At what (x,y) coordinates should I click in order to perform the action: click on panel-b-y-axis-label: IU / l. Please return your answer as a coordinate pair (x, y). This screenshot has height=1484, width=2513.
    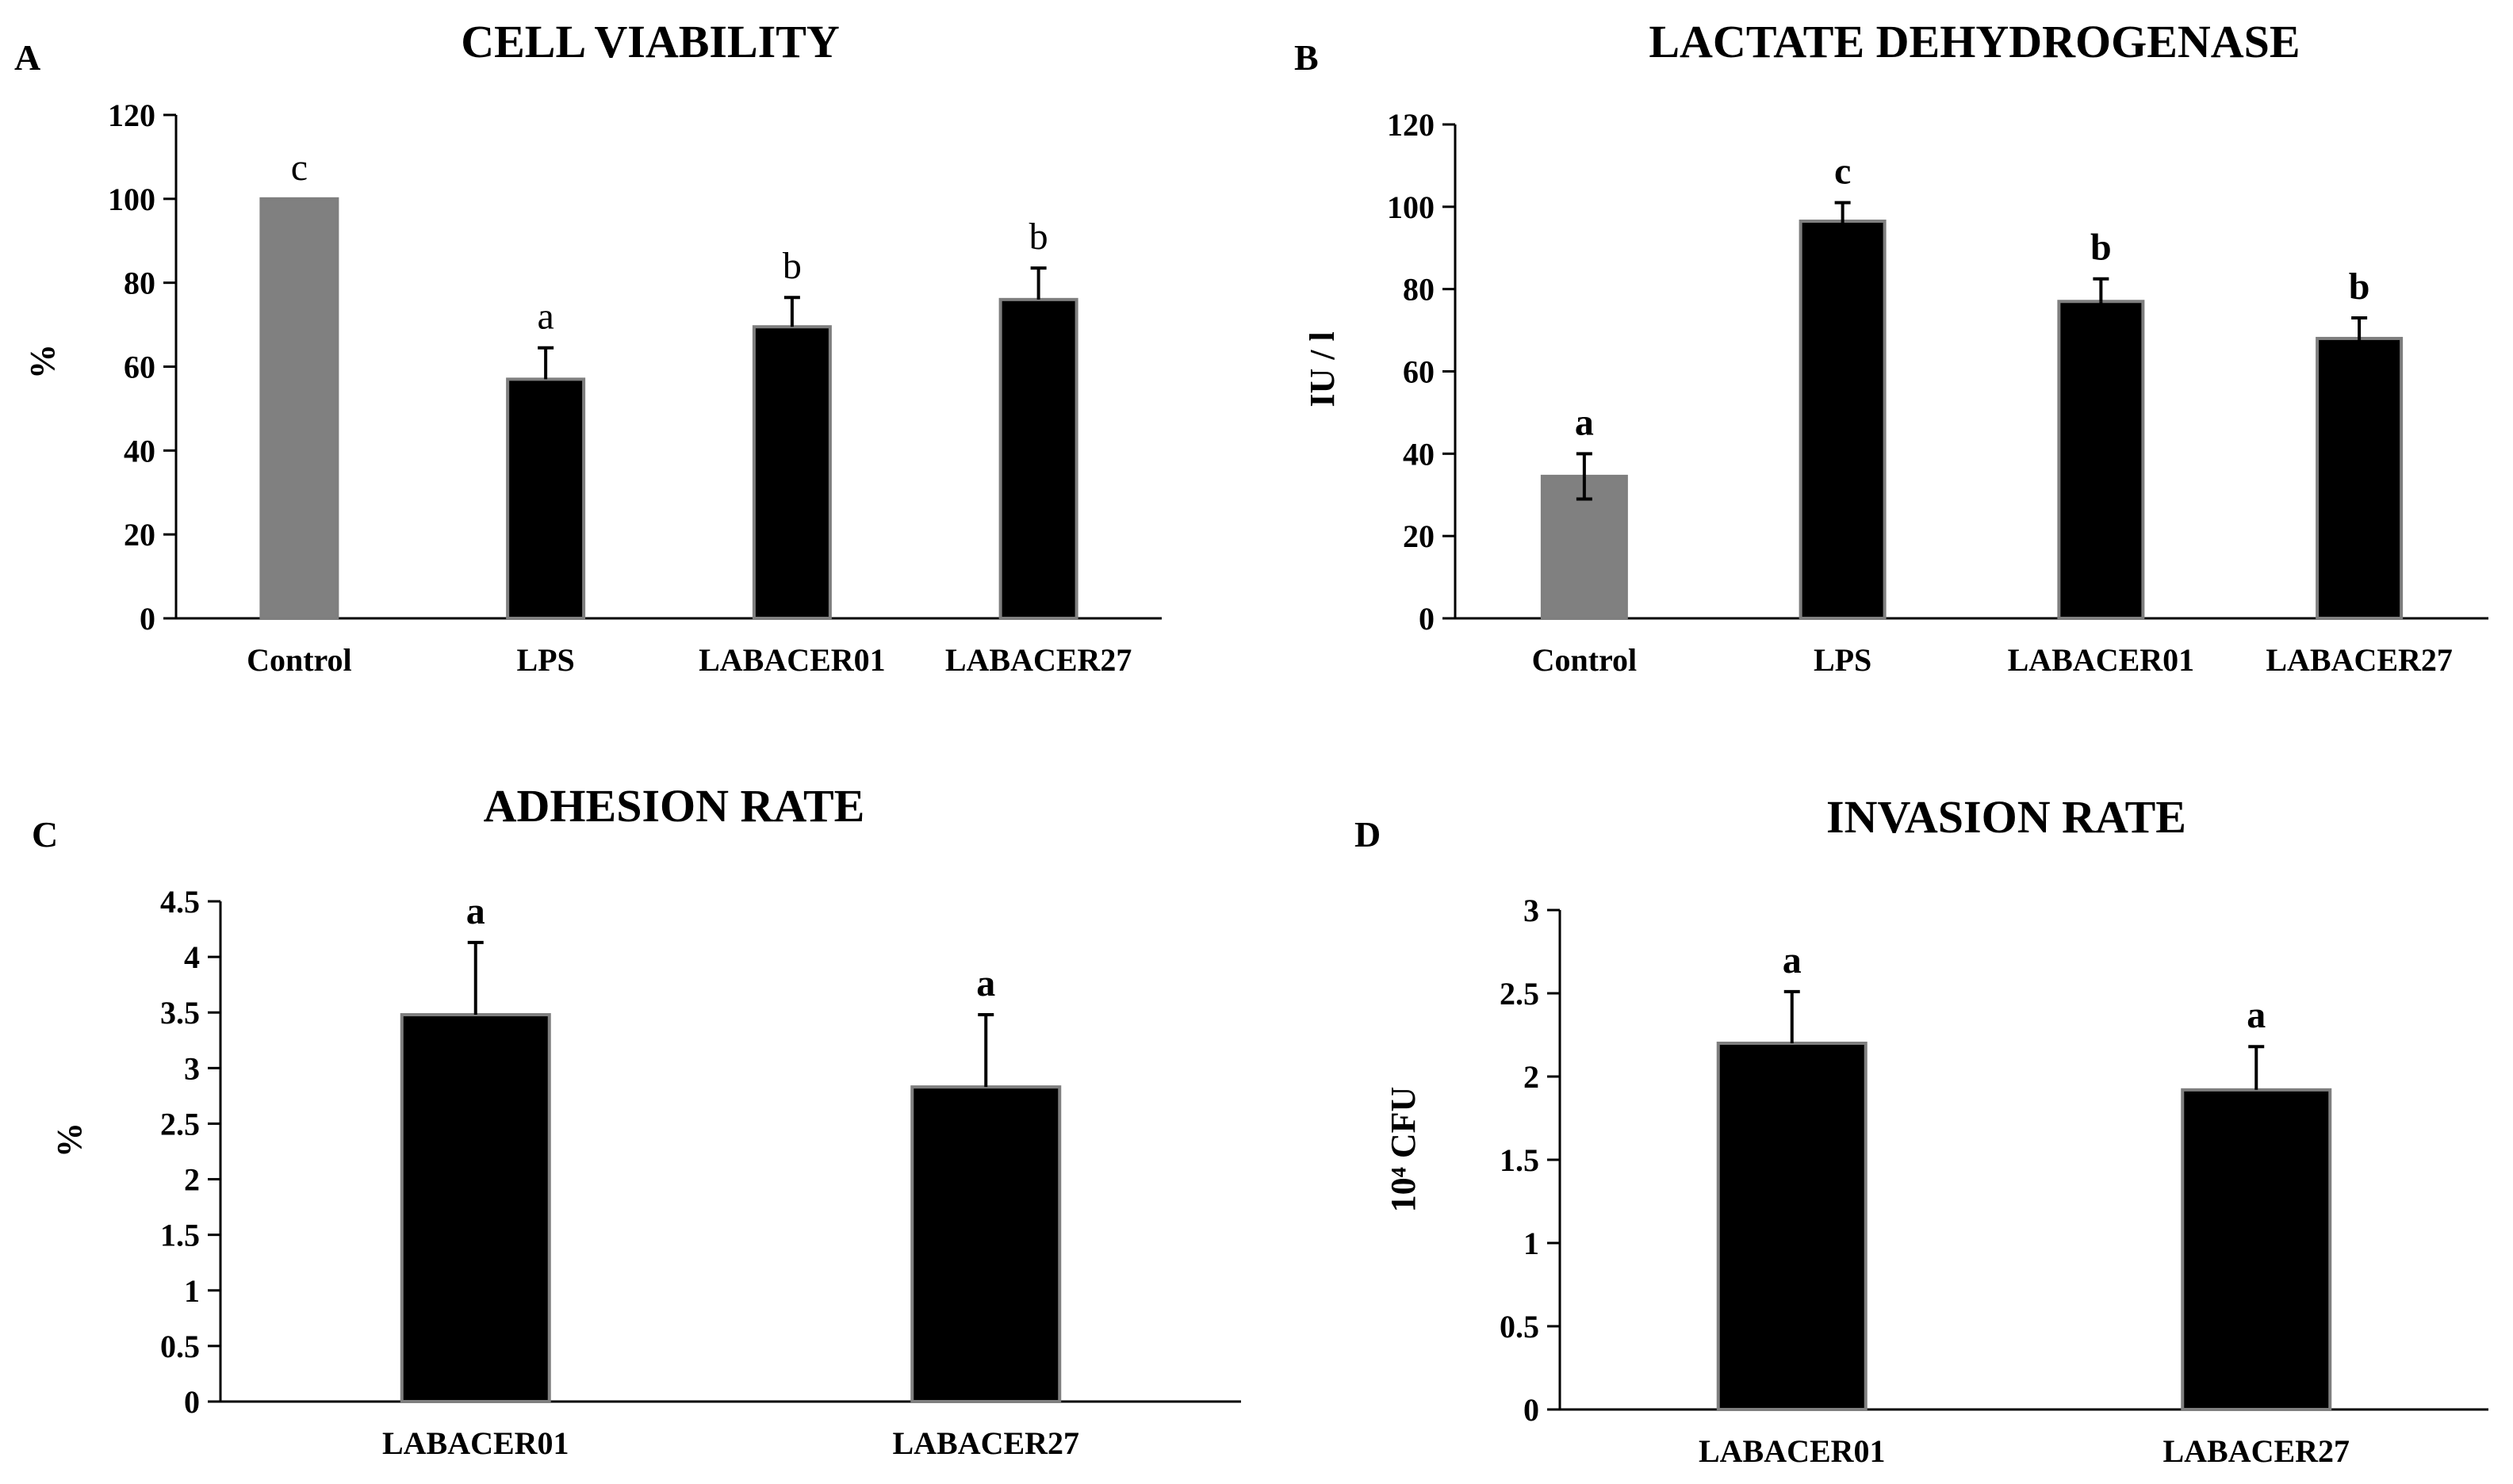
    Looking at the image, I should click on (1322, 369).